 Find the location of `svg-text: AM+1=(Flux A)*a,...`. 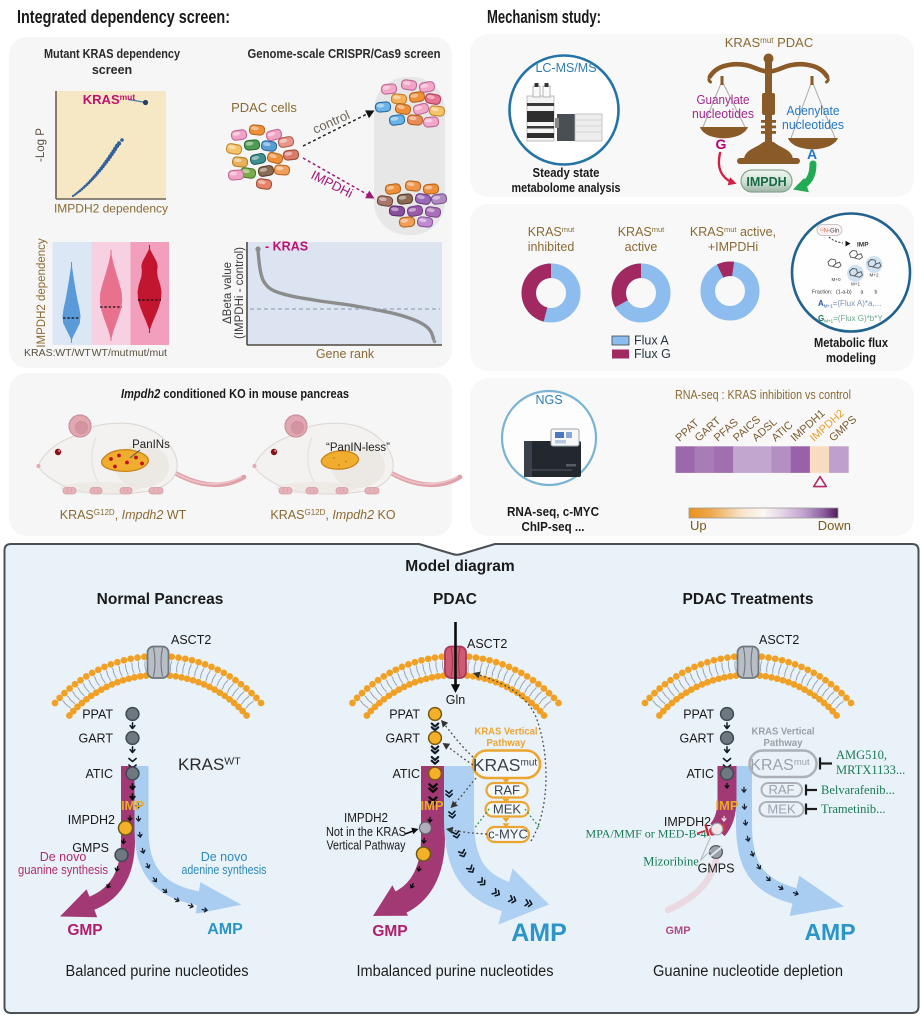

svg-text: AM+1=(Flux A)*a,... is located at coordinates (849, 304).